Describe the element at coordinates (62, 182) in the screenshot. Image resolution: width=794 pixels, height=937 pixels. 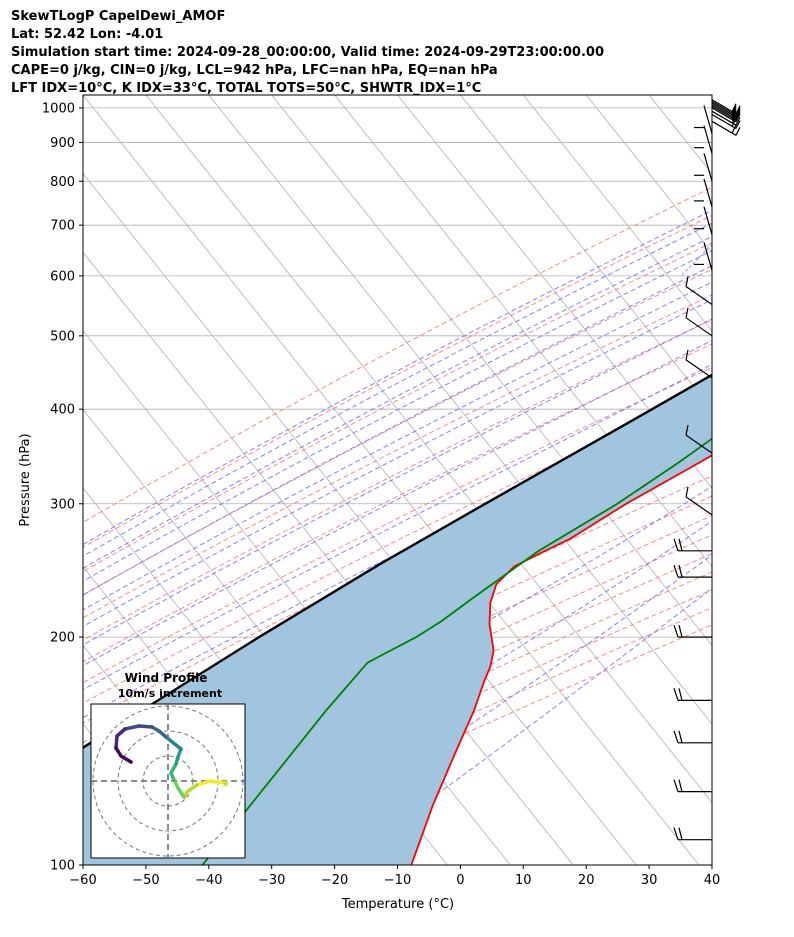
I see `y-tick-label: 800` at that location.